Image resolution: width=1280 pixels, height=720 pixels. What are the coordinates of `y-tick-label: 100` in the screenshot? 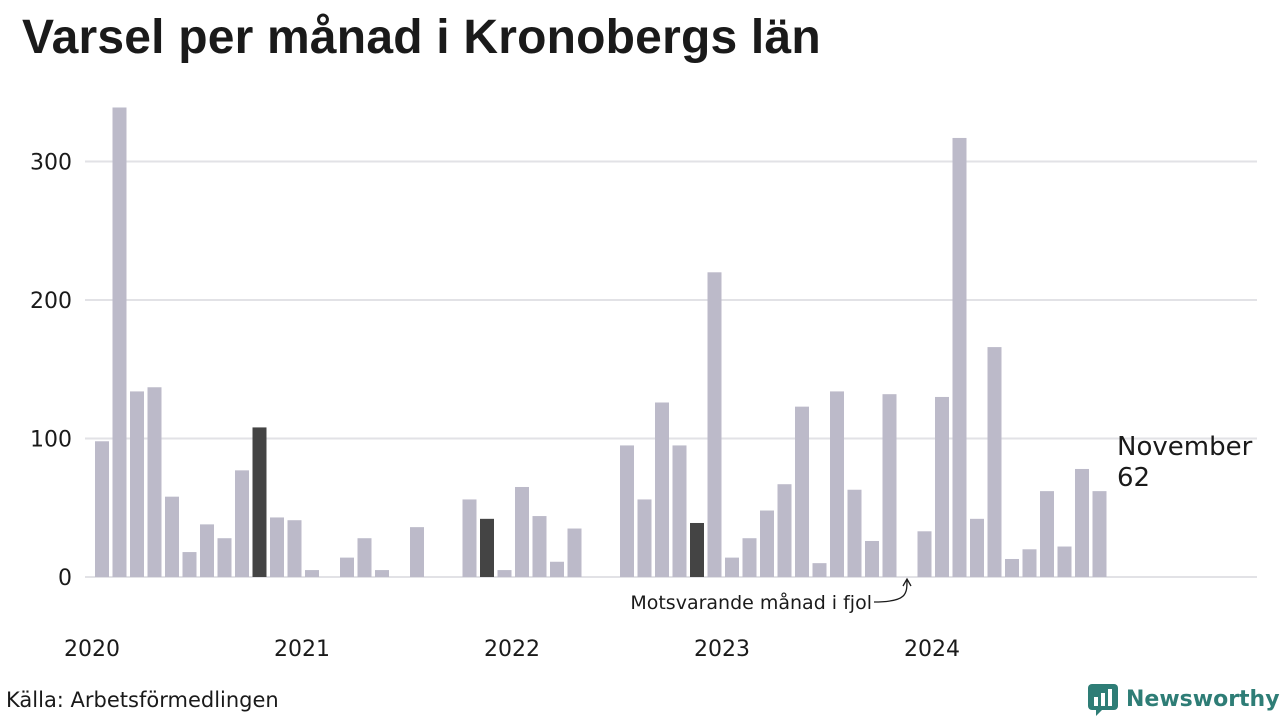 It's located at (51, 440).